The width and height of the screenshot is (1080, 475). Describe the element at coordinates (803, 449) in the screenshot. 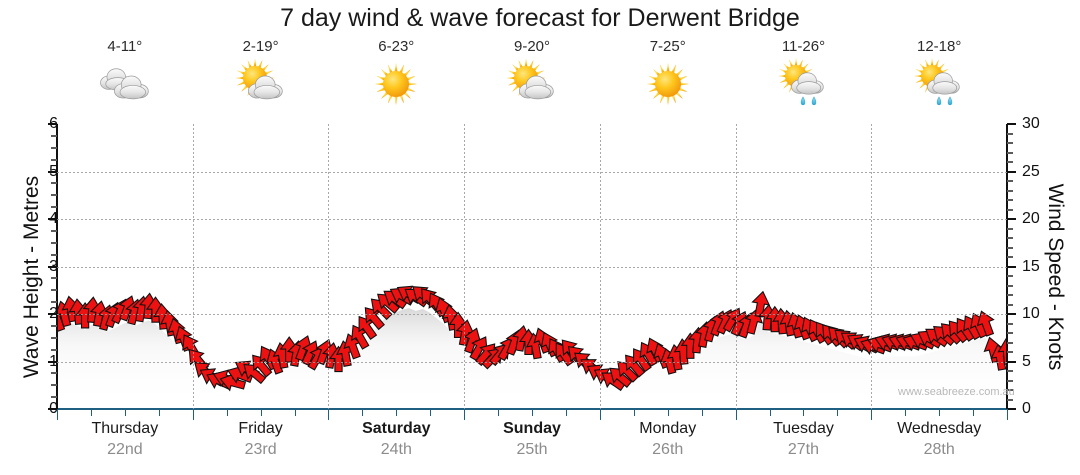

I see `day-date: 27th` at that location.